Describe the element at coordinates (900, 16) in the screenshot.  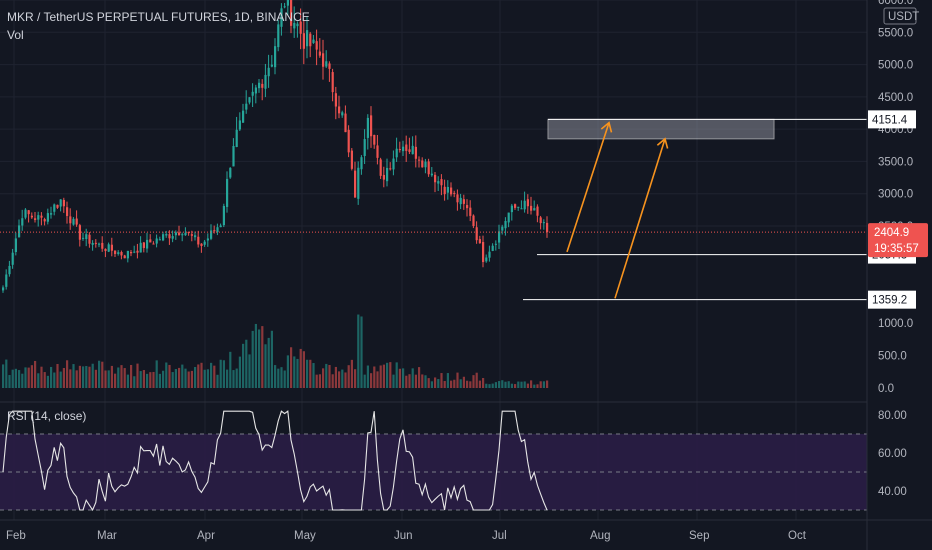
I see `currency-badge` at that location.